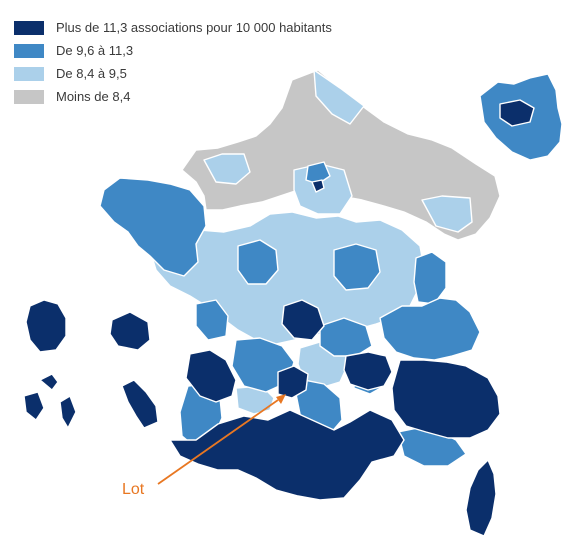  I want to click on lot-callout-label: Lot, so click(133, 489).